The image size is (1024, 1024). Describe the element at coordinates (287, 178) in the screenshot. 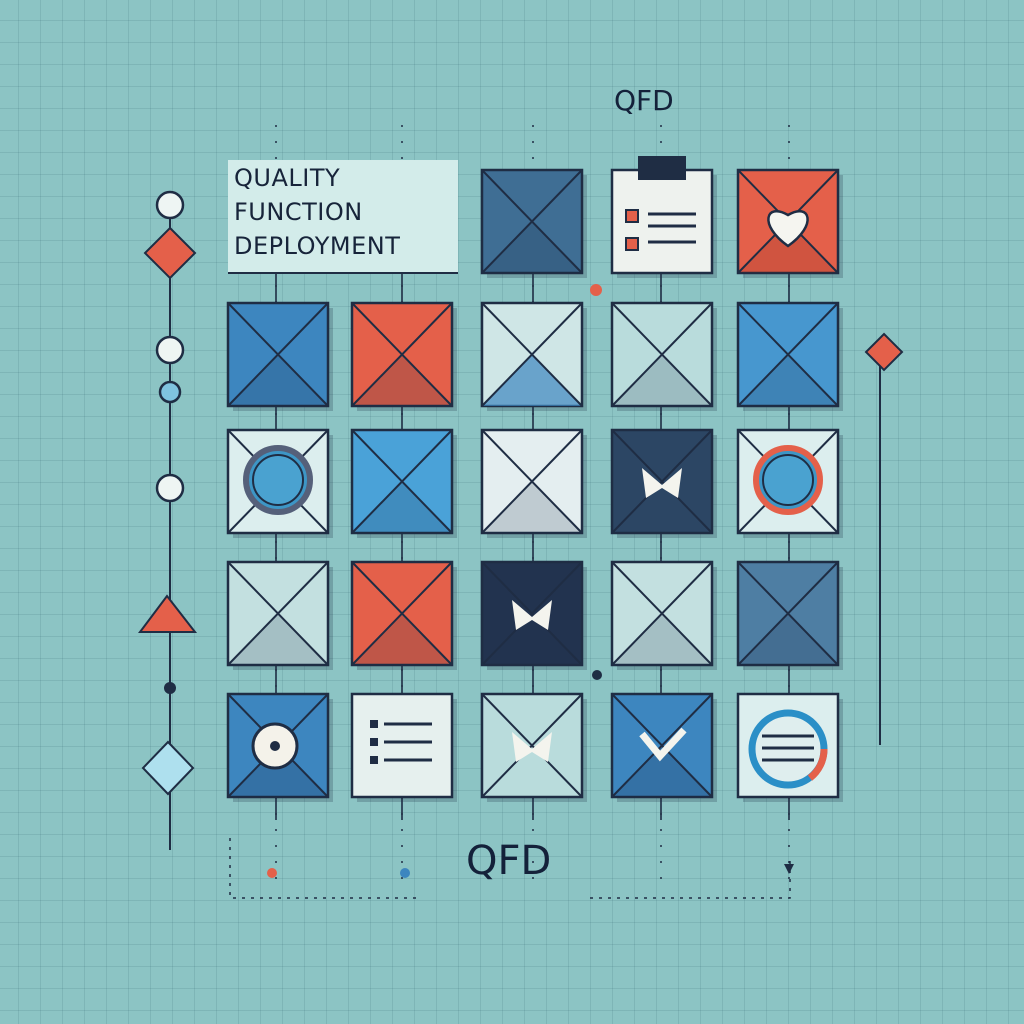

I see `title-line-1: QUALITY` at that location.